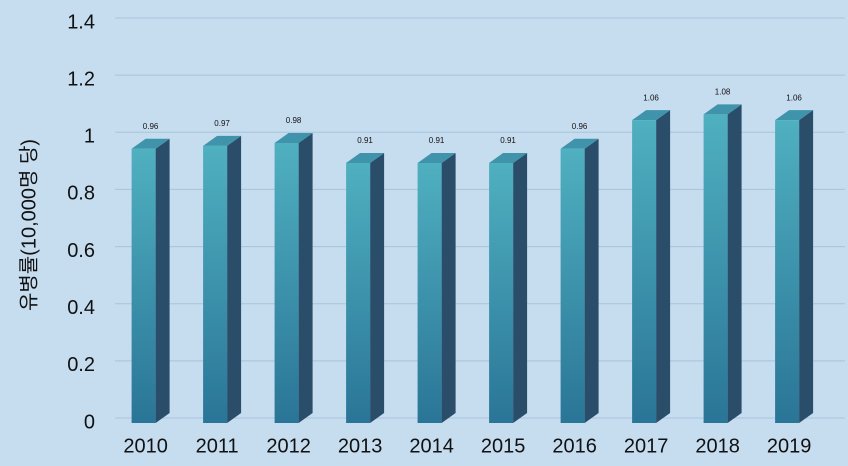 The height and width of the screenshot is (466, 848). What do you see at coordinates (81, 251) in the screenshot?
I see `y-tick-label: 0.6` at bounding box center [81, 251].